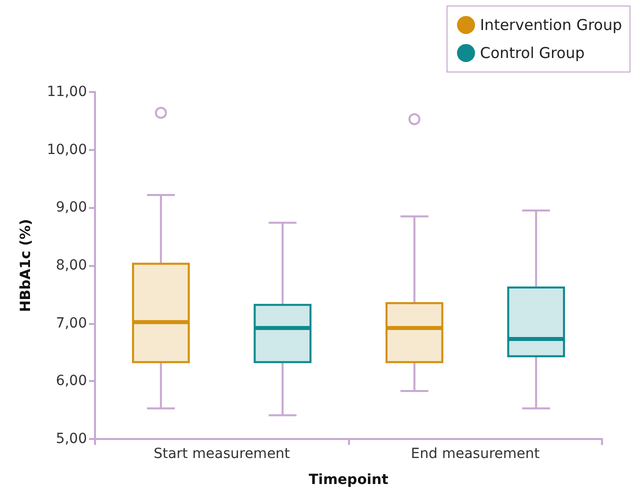 Image resolution: width=632 pixels, height=492 pixels. I want to click on y-tick-label: 5,00, so click(71, 439).